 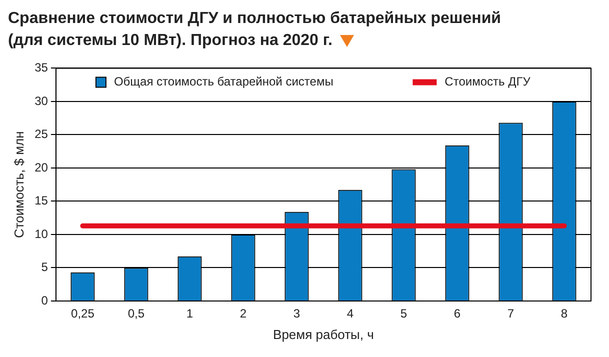 What do you see at coordinates (350, 313) in the screenshot?
I see `x-tick-label: 4` at bounding box center [350, 313].